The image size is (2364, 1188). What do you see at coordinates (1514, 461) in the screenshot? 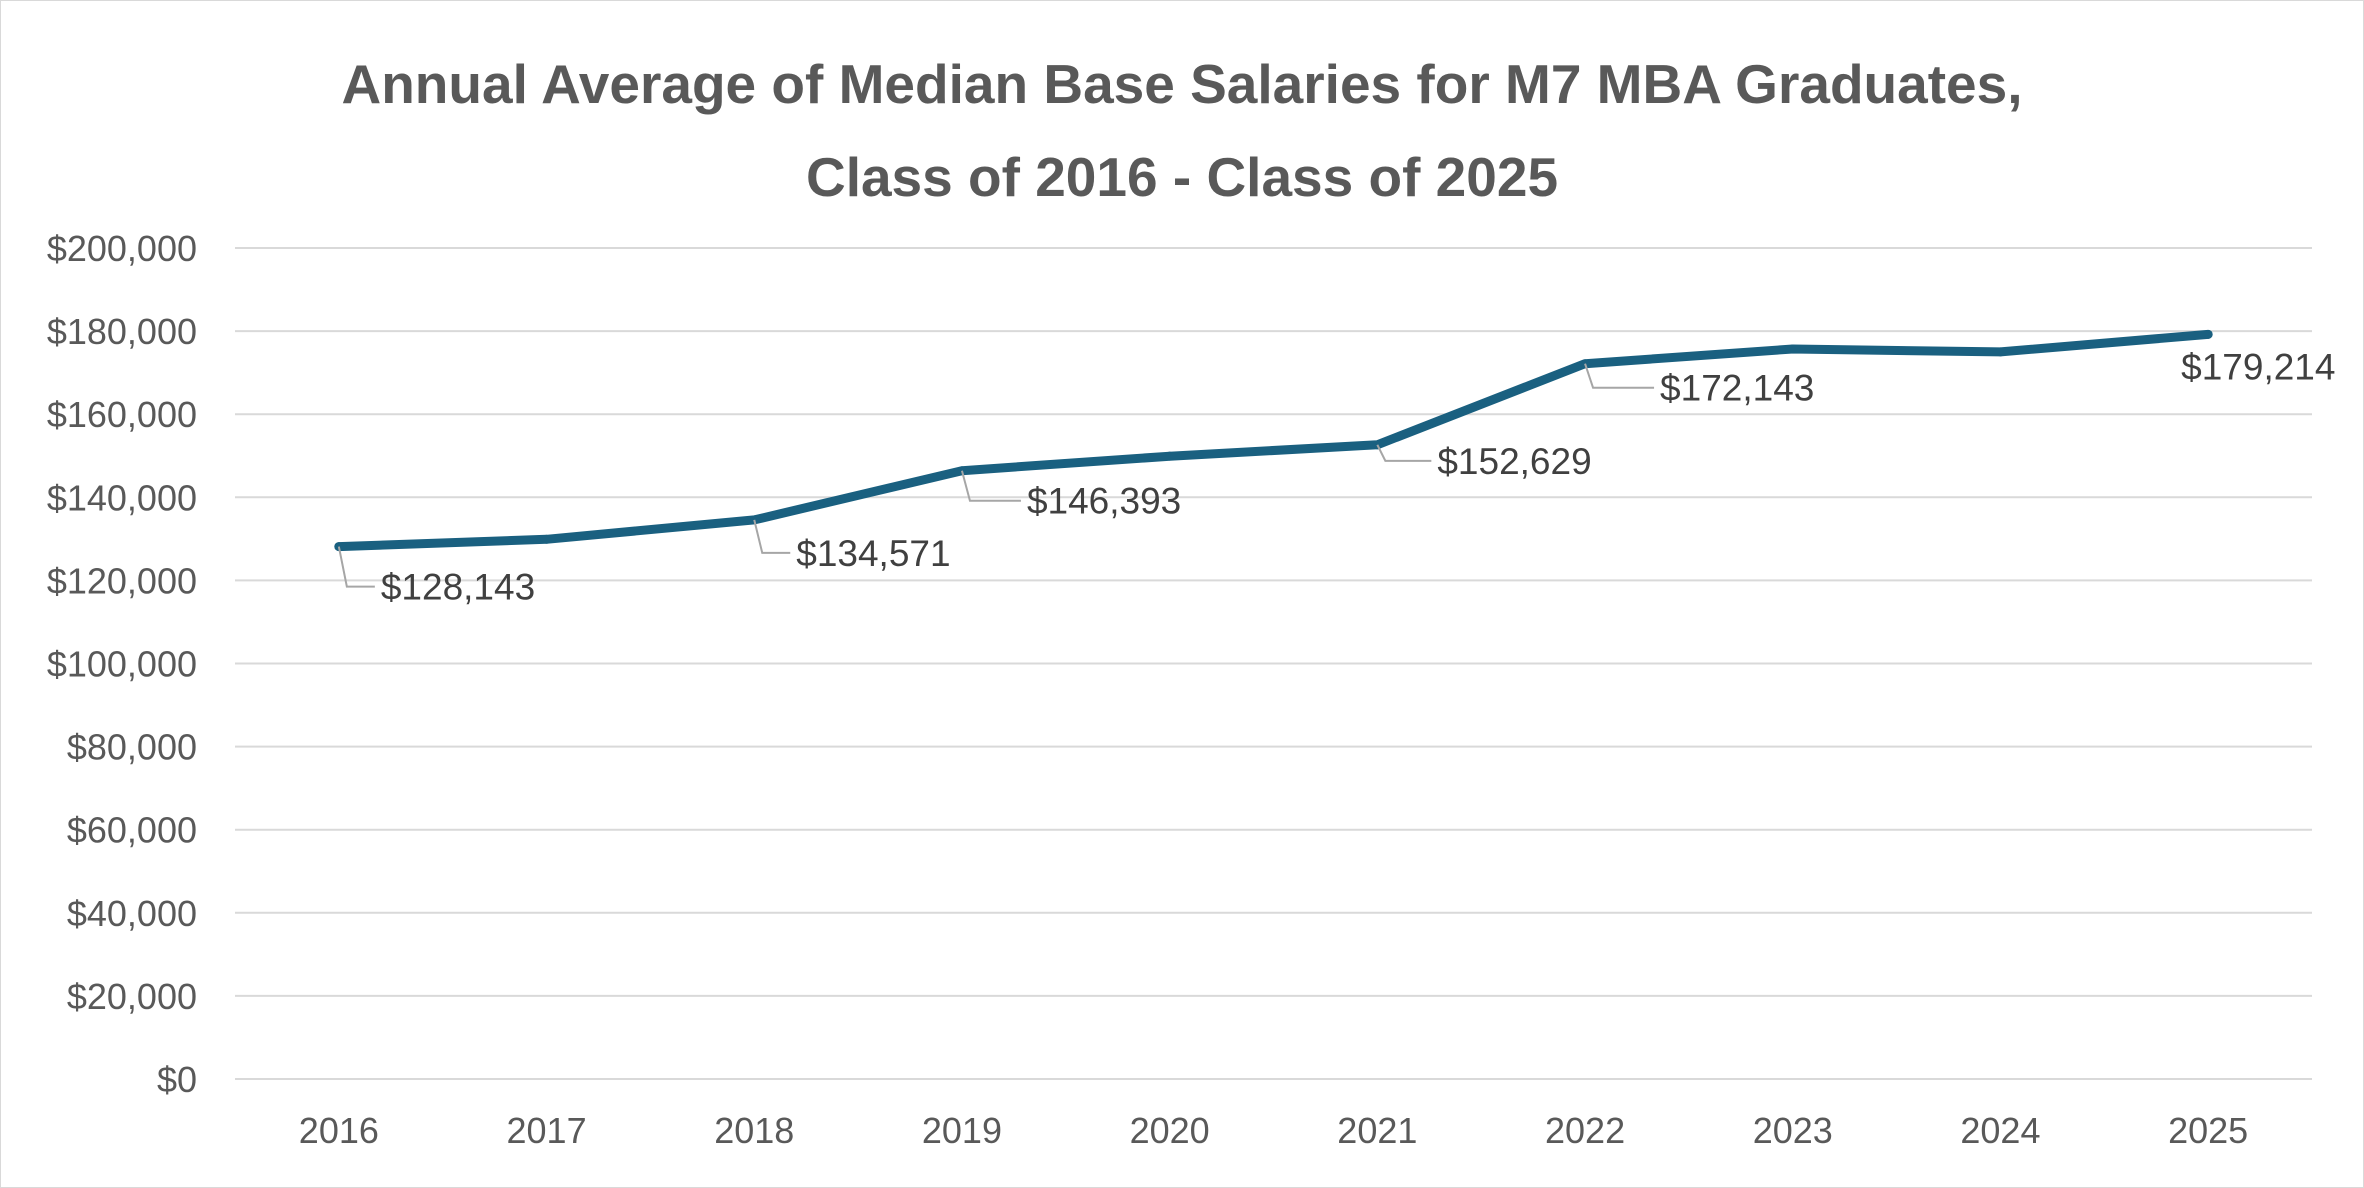
I see `data-label: $152,629` at bounding box center [1514, 461].